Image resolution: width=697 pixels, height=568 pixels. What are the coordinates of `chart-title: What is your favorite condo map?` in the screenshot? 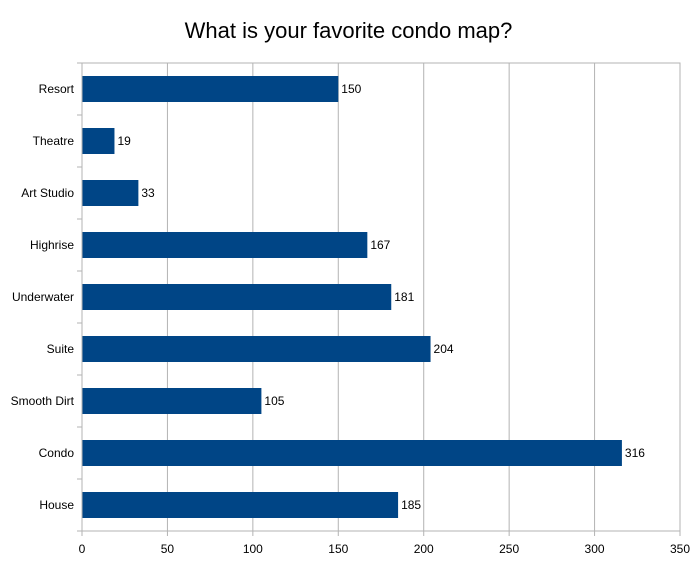 It's located at (348, 30).